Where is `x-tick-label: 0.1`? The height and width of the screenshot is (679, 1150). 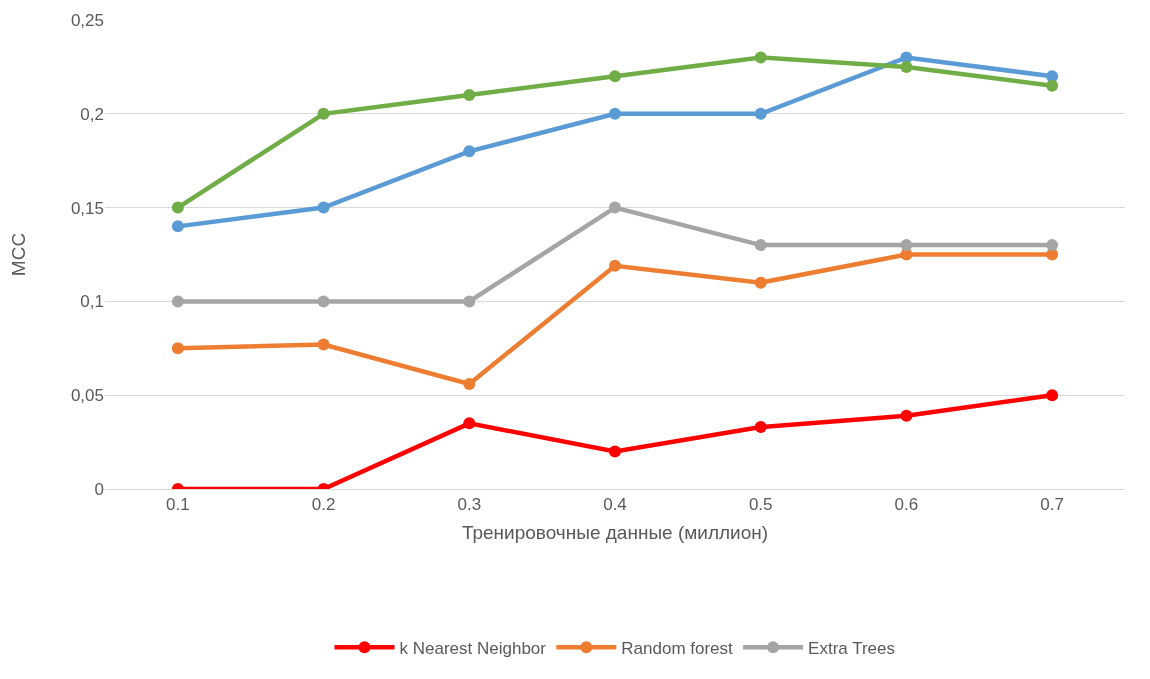
x-tick-label: 0.1 is located at coordinates (178, 505).